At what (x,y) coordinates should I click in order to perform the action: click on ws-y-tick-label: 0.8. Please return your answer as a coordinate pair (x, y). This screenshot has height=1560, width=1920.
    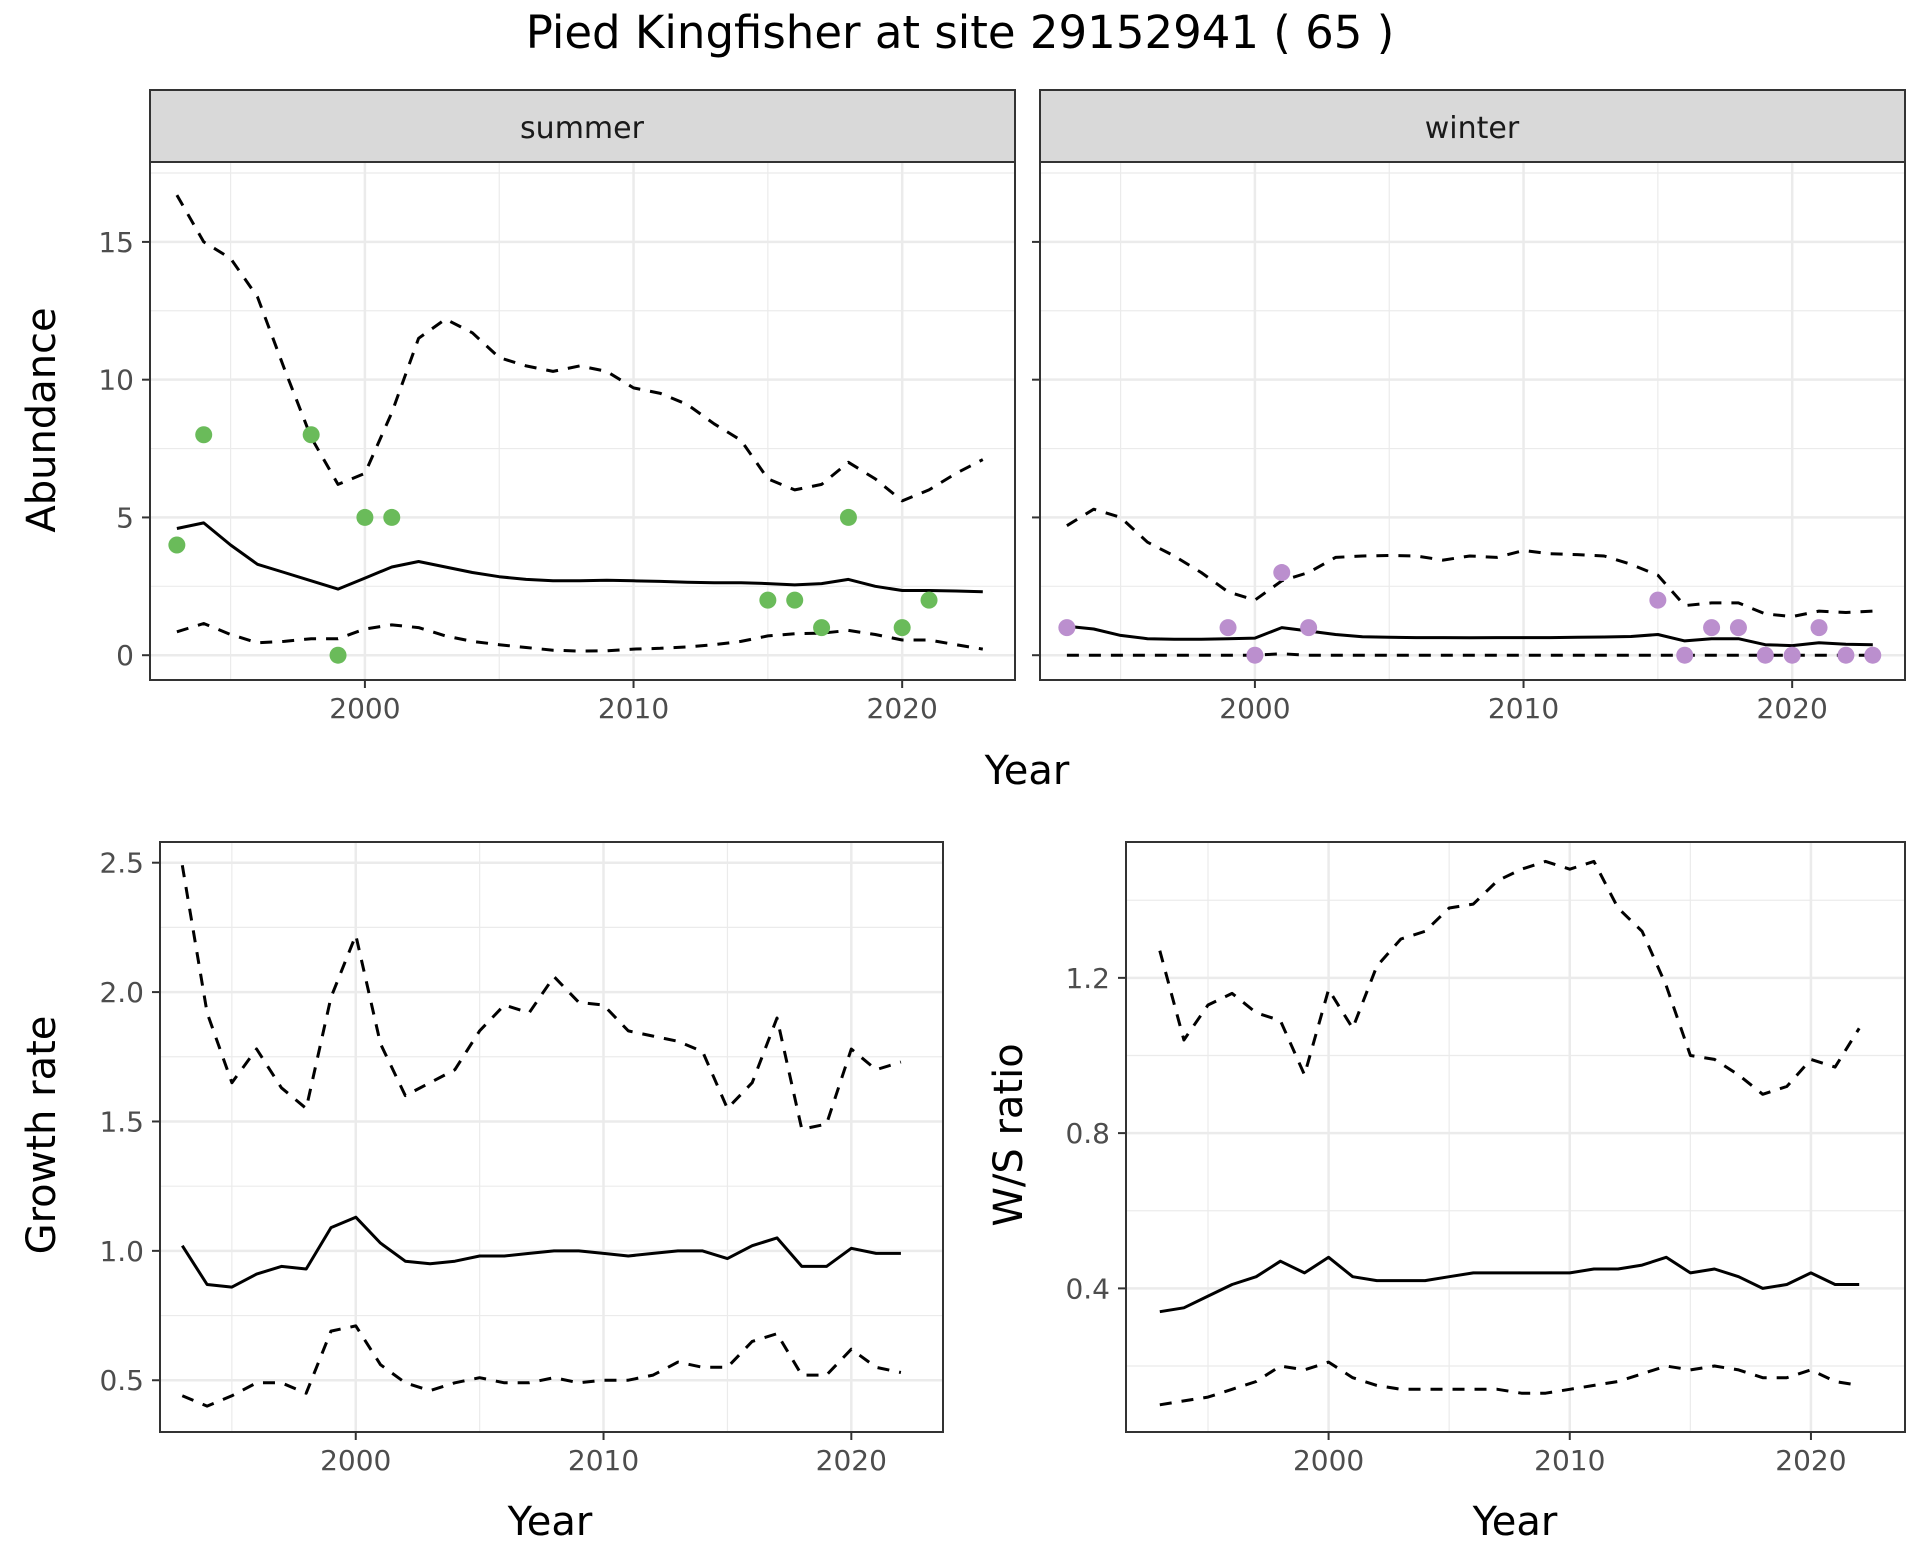
    Looking at the image, I should click on (1087, 1133).